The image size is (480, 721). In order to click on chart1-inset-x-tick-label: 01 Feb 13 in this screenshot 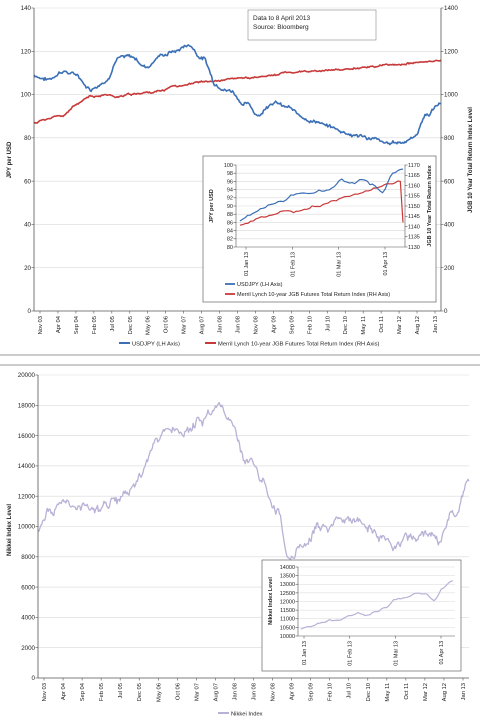, I will do `click(293, 264)`.